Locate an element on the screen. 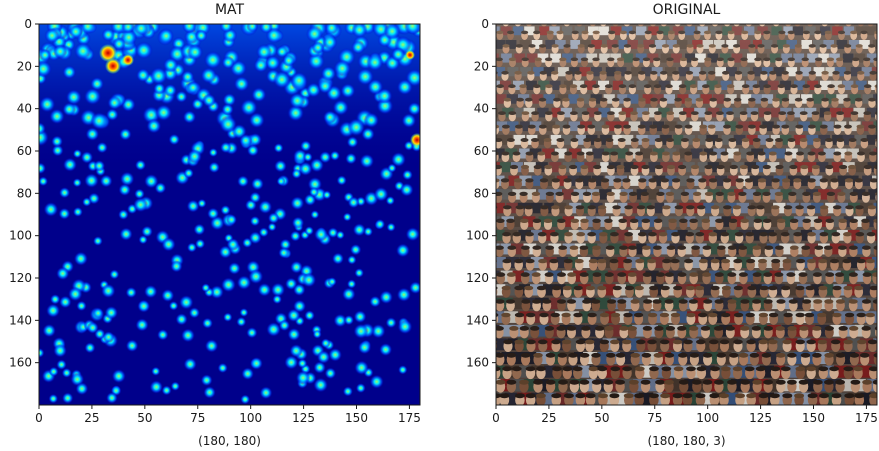  original-x-axis: 0 25 50 75 100 125 150 175 is located at coordinates (685, 415).